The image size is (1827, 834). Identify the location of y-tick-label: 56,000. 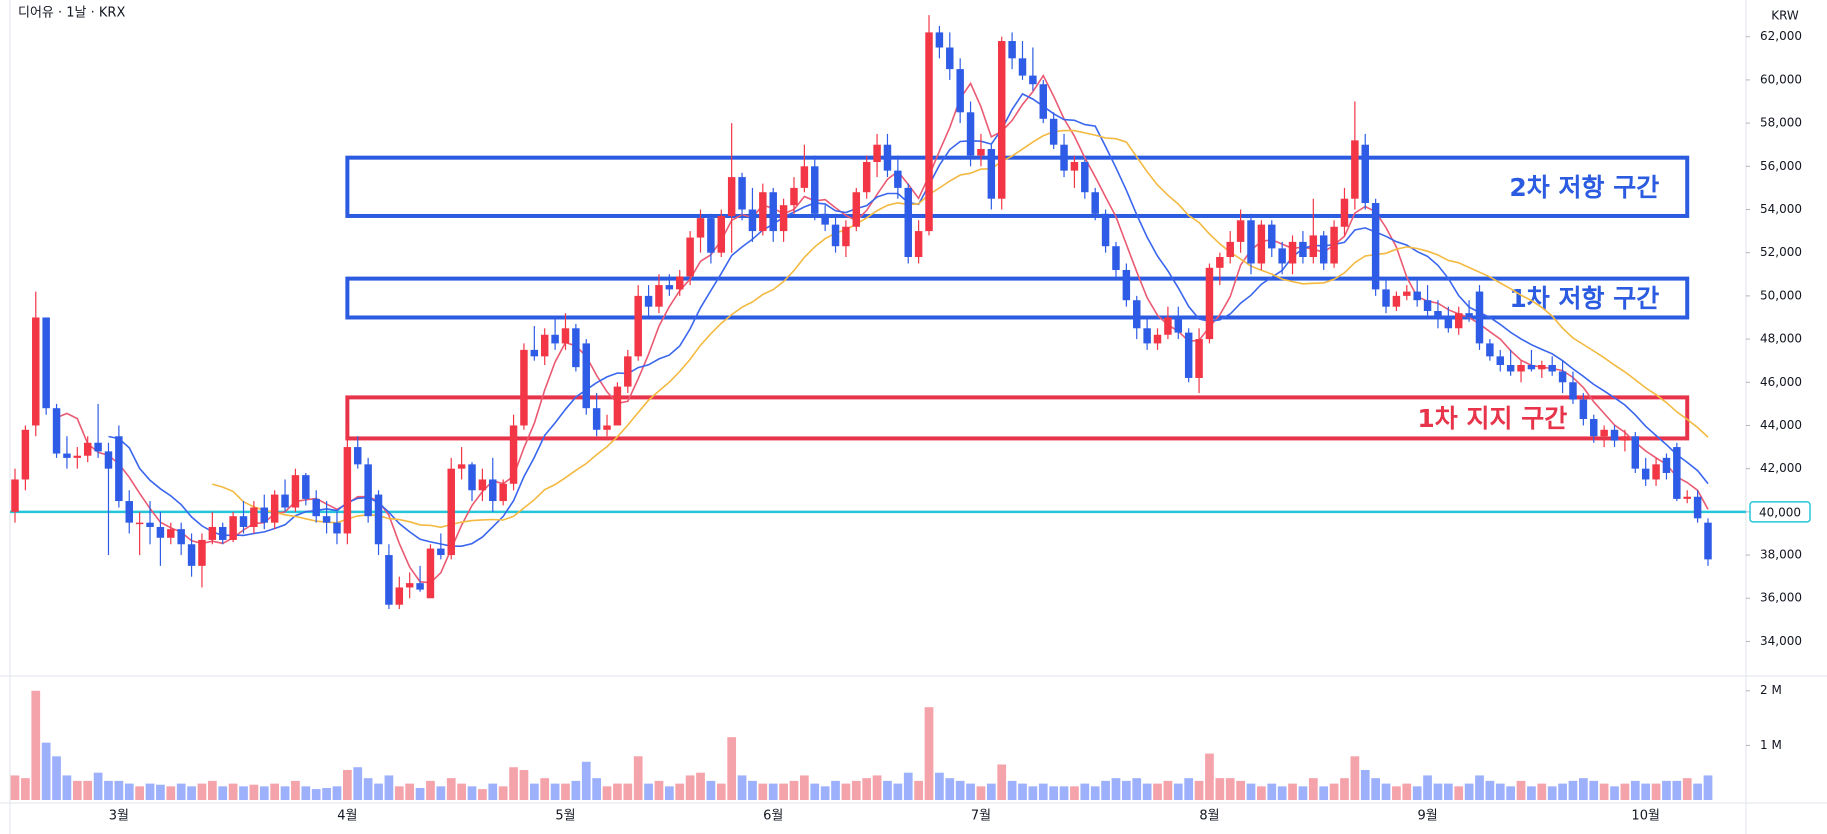
(1781, 166).